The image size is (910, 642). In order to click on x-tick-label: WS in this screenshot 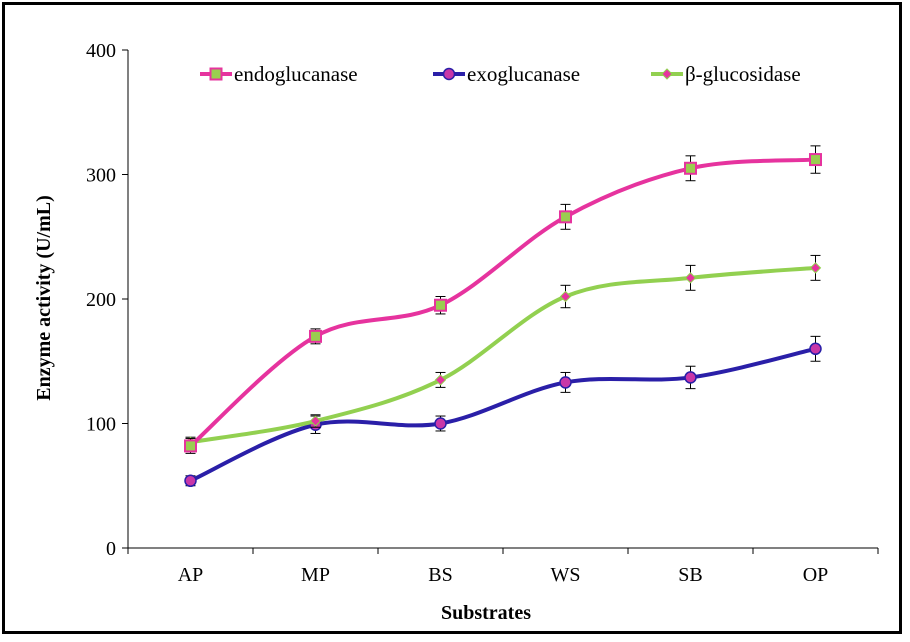, I will do `click(566, 575)`.